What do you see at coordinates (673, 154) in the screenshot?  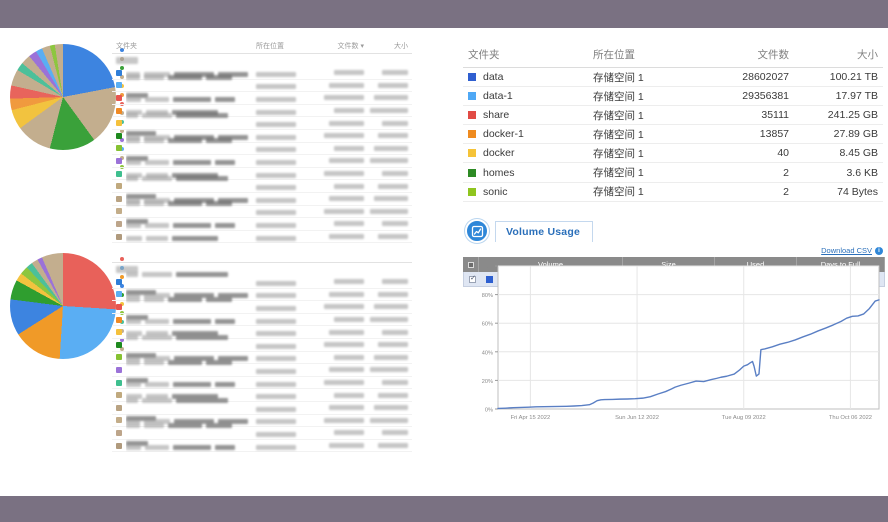 I see `table-row: docker 存储空间 1 40 8.45 GB` at bounding box center [673, 154].